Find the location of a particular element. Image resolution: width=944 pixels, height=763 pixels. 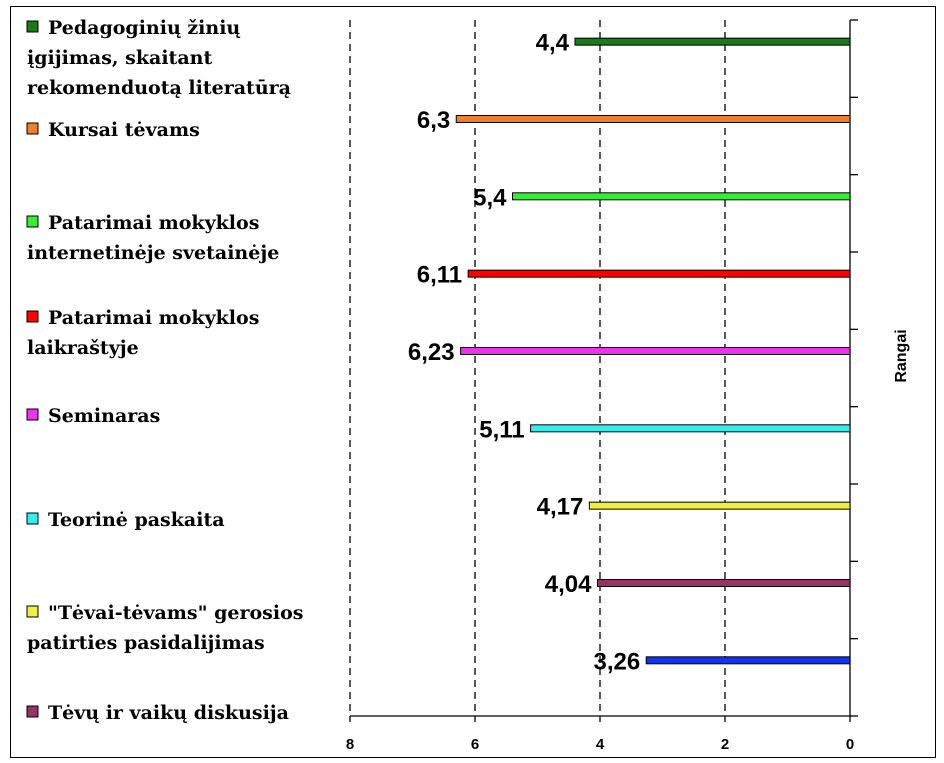

data-label: 5,4 is located at coordinates (490, 197).